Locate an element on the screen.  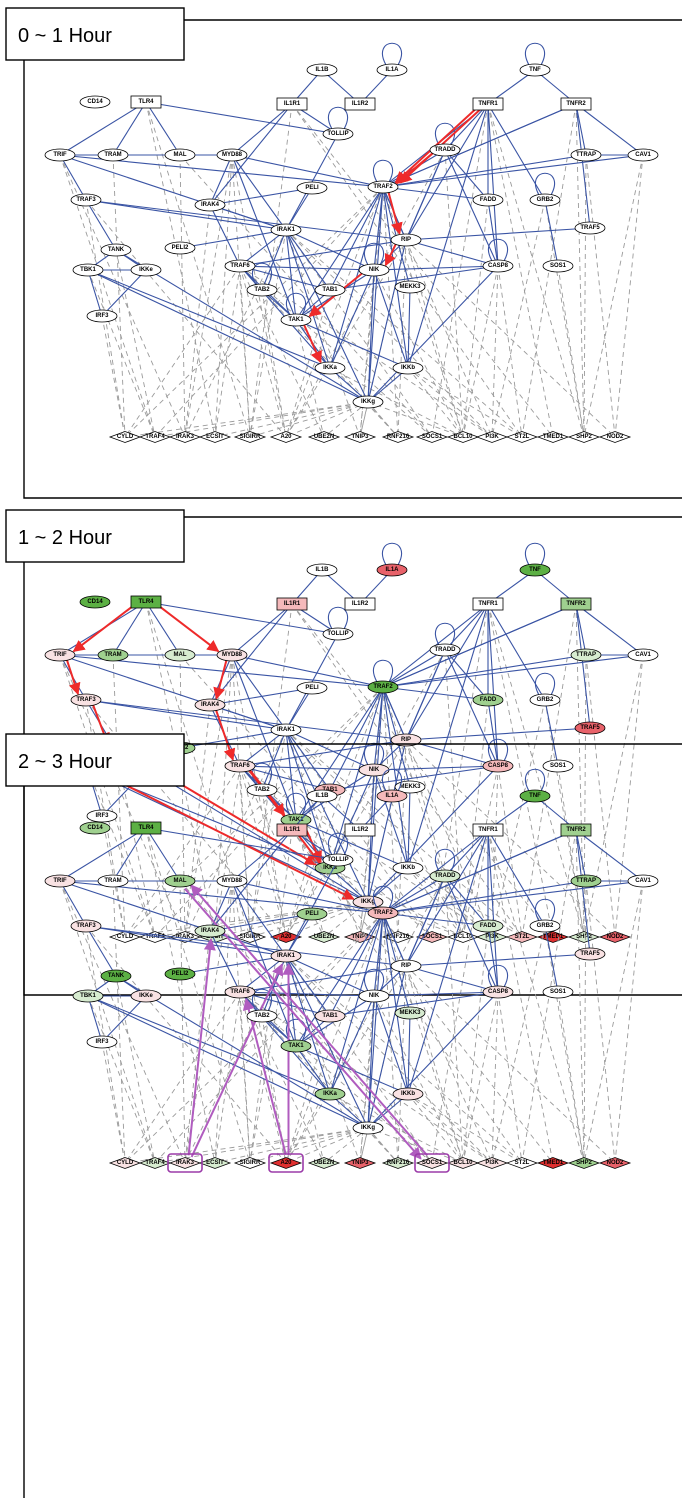
dashed-edge-CASP8-BCL10 is located at coordinates (480, 351).